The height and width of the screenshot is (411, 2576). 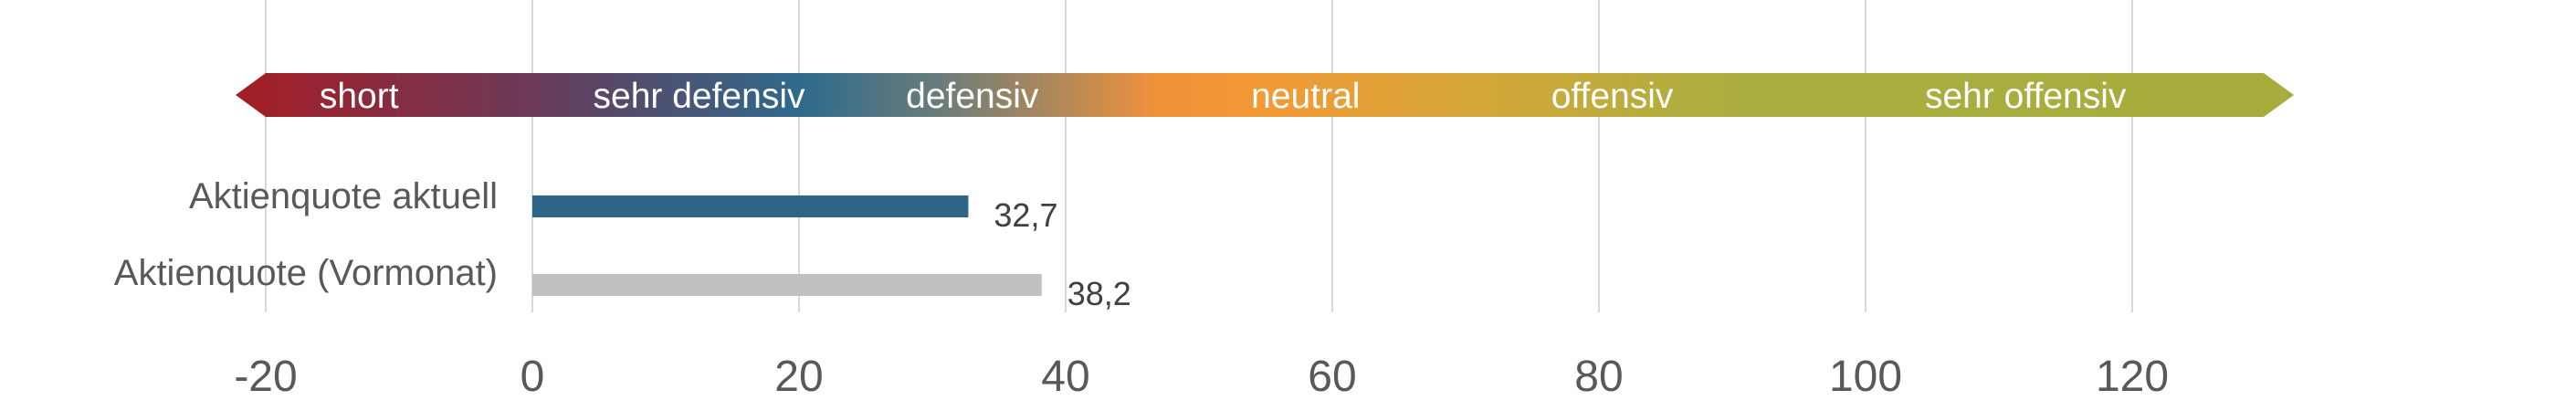 What do you see at coordinates (798, 377) in the screenshot?
I see `x-tick-label-20: 20` at bounding box center [798, 377].